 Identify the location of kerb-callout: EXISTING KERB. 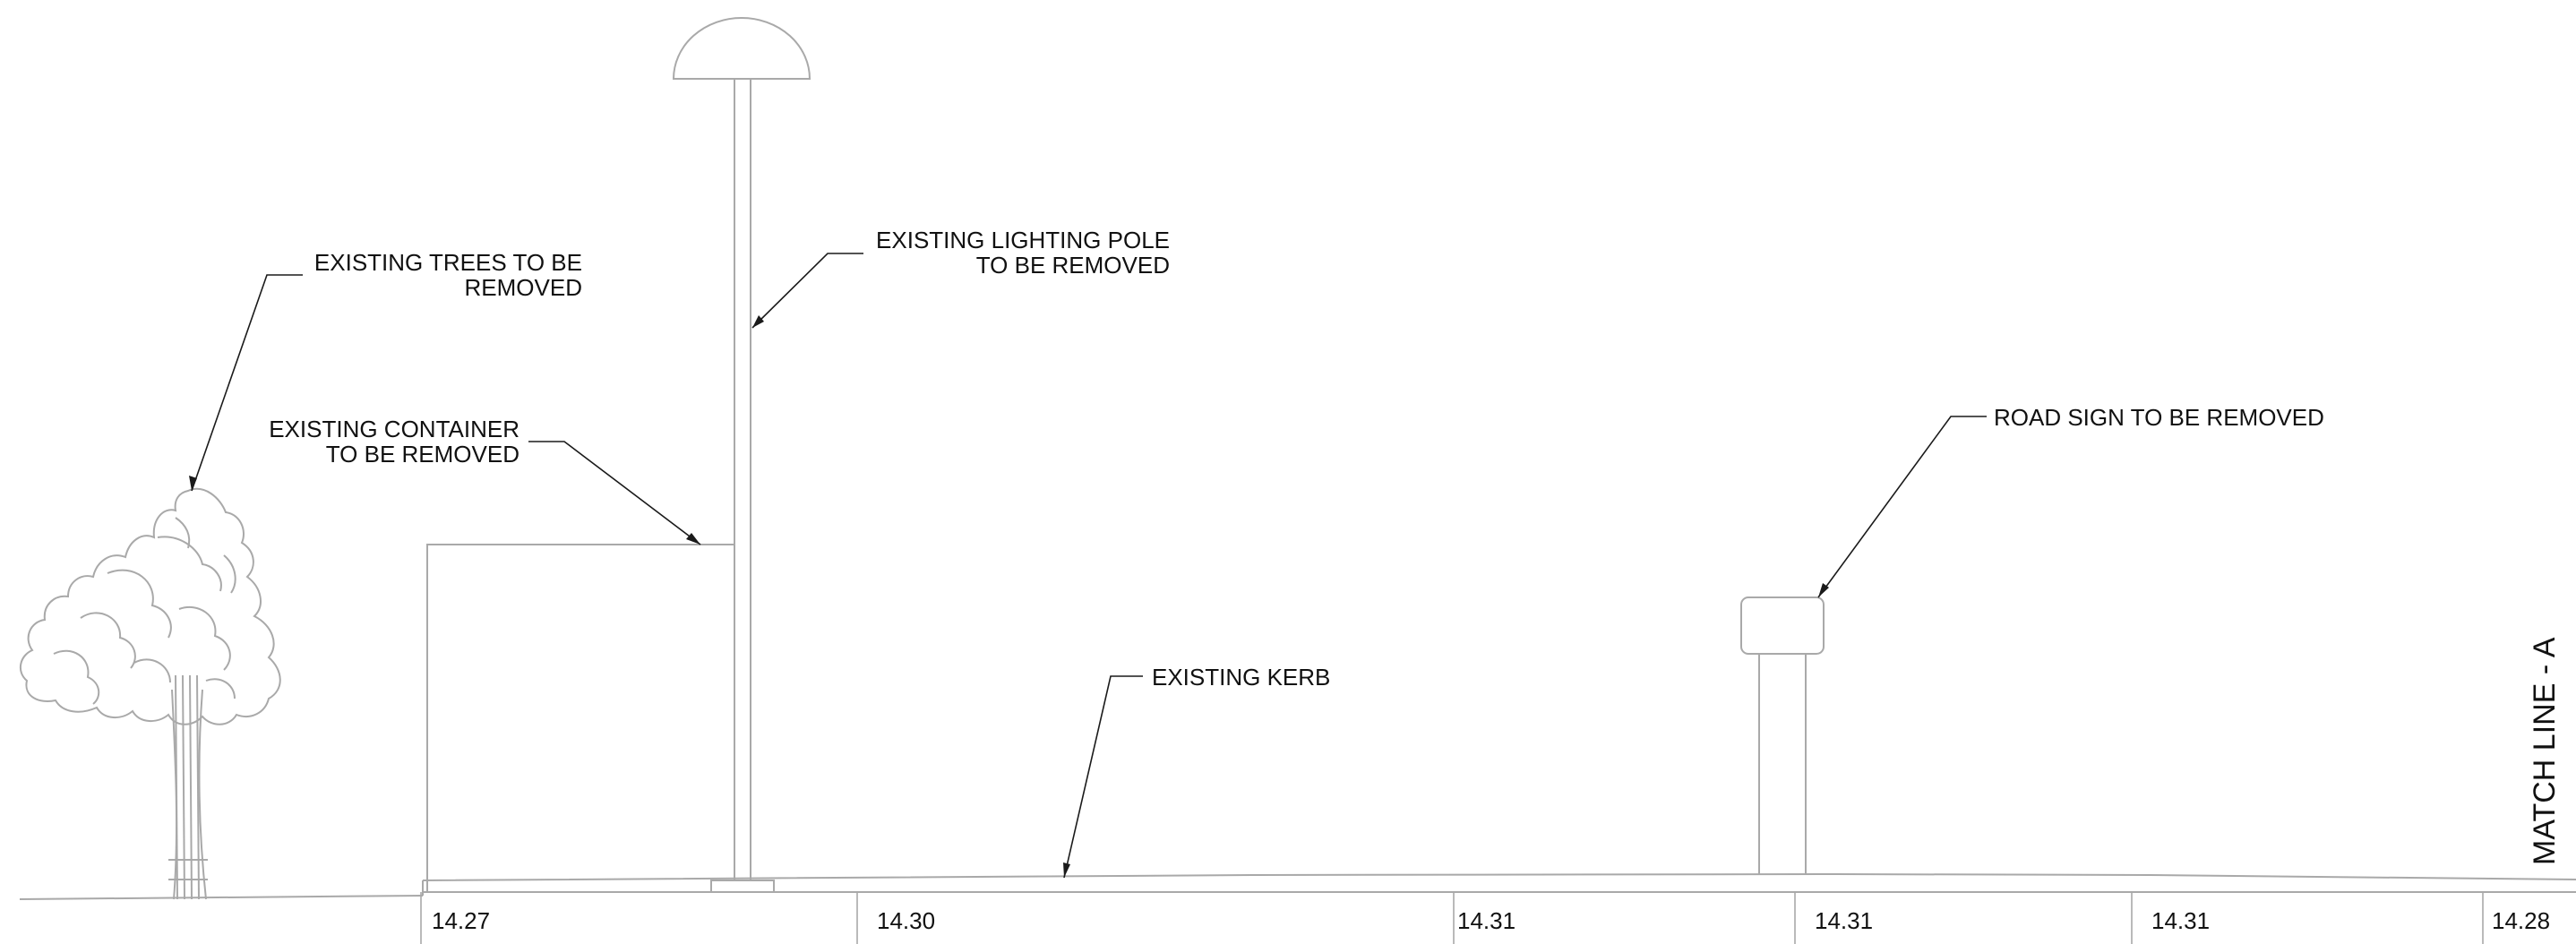
(1196, 771).